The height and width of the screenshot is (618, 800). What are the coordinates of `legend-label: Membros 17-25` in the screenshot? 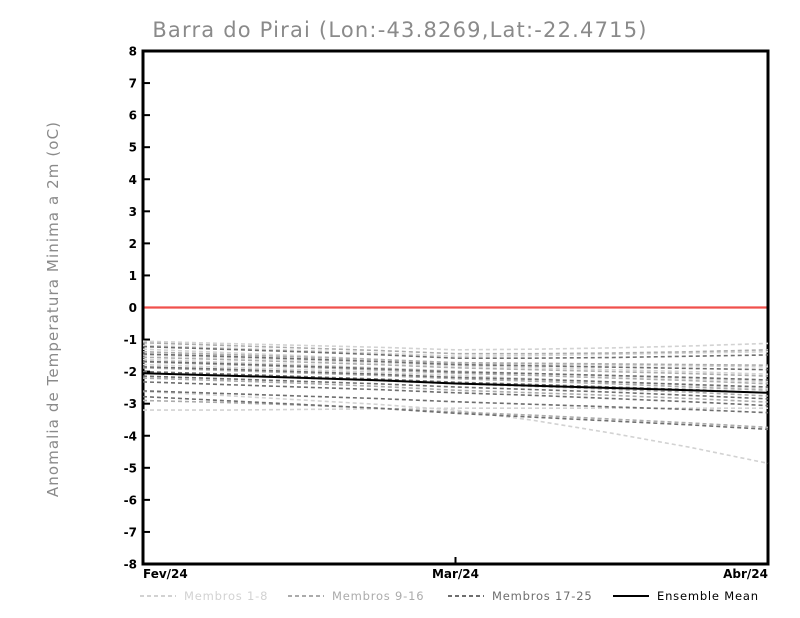 It's located at (542, 596).